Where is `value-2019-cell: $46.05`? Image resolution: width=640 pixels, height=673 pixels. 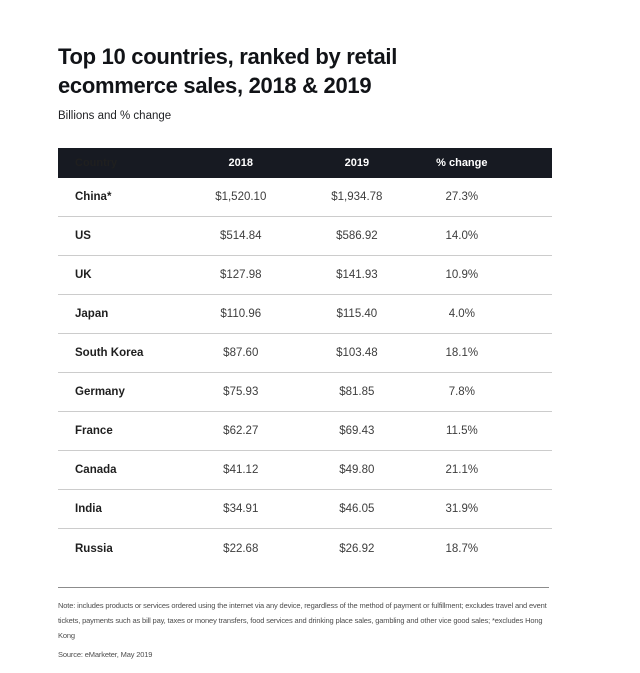 value-2019-cell: $46.05 is located at coordinates (357, 509).